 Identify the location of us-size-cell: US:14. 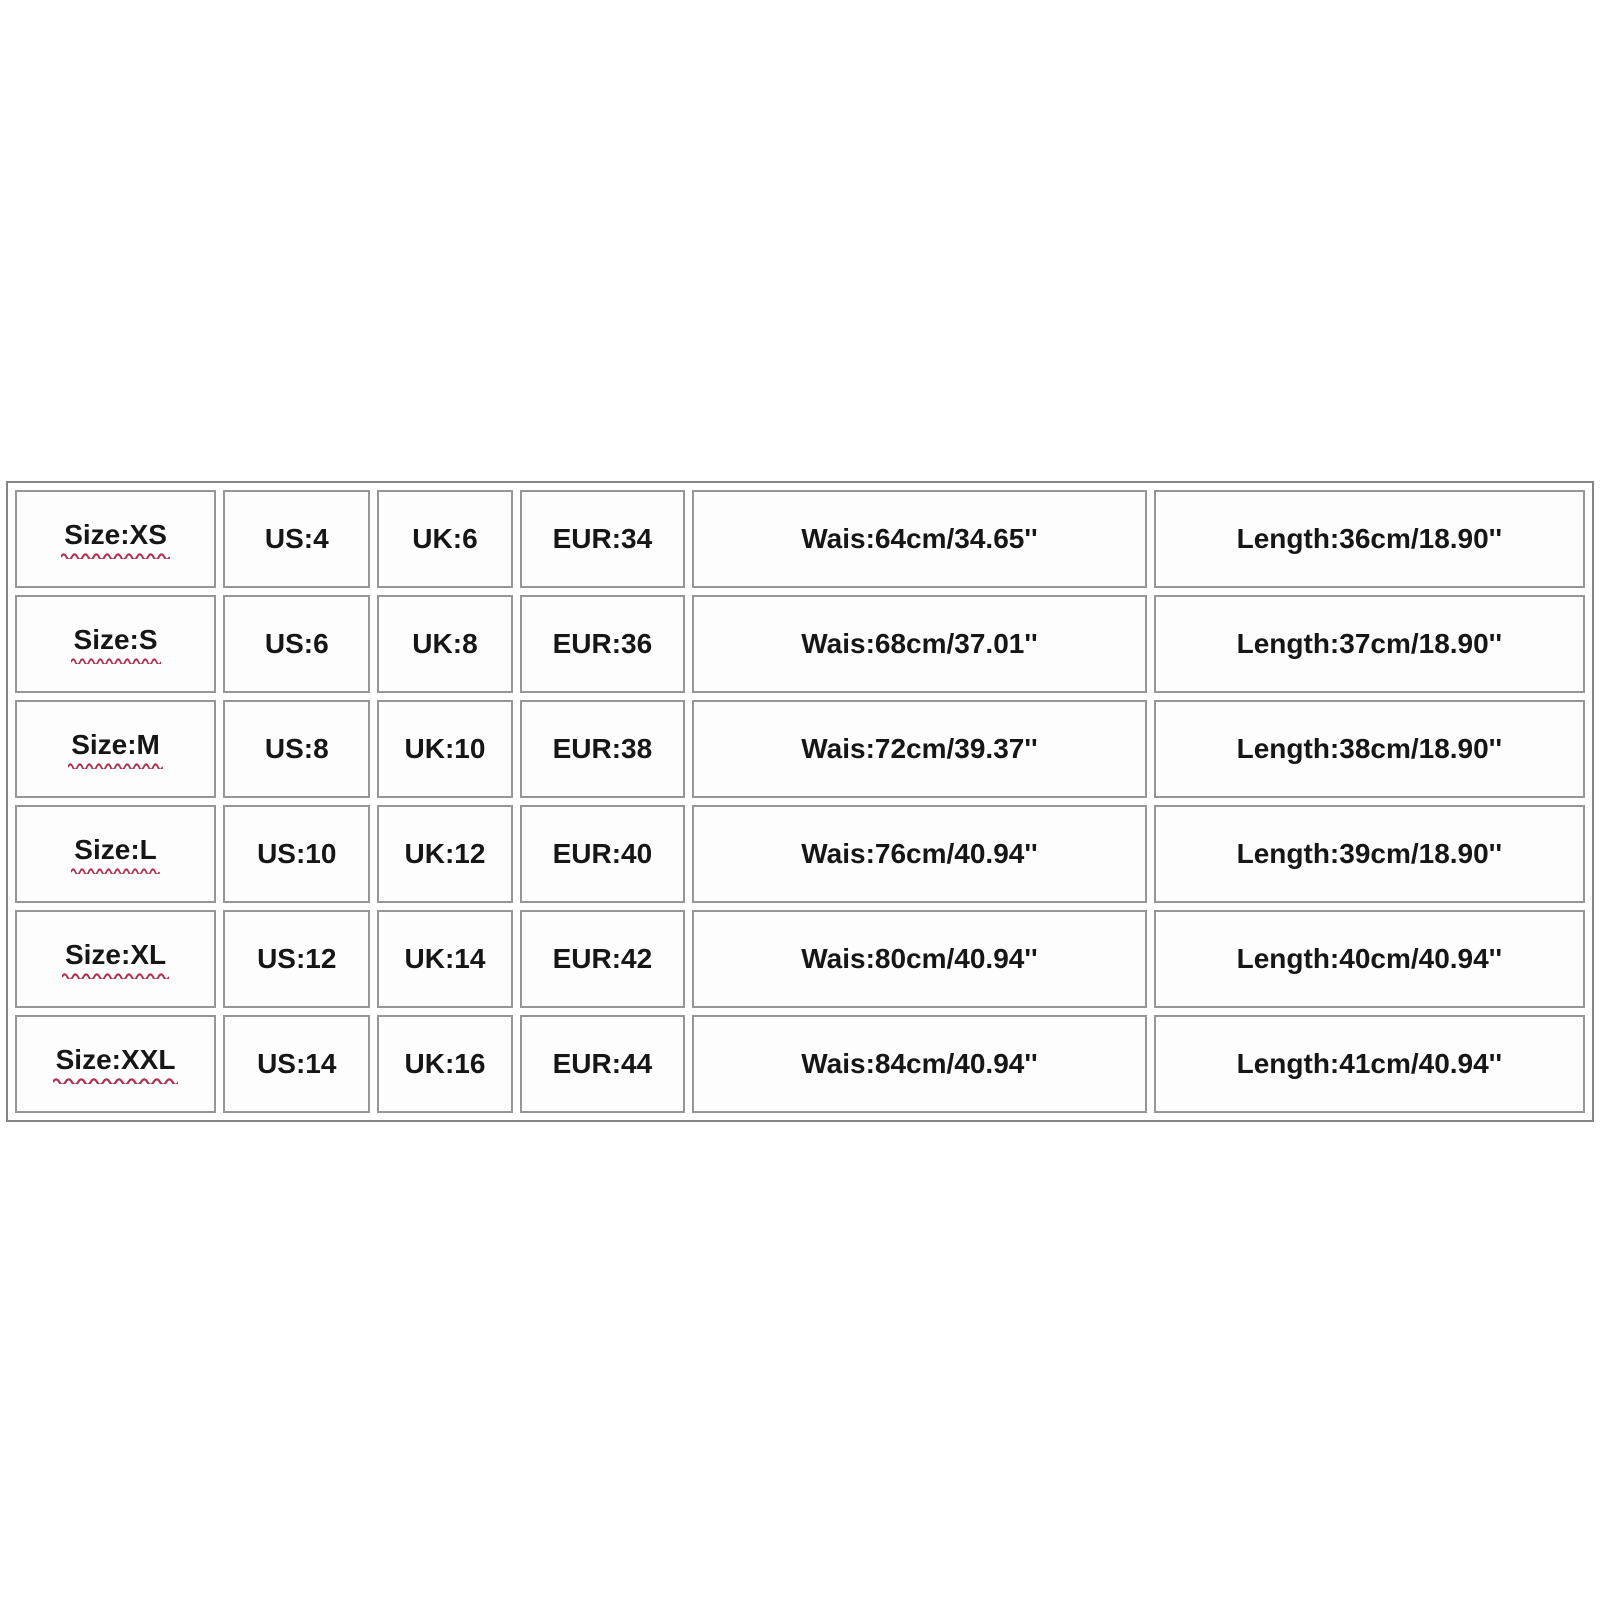
(297, 1064).